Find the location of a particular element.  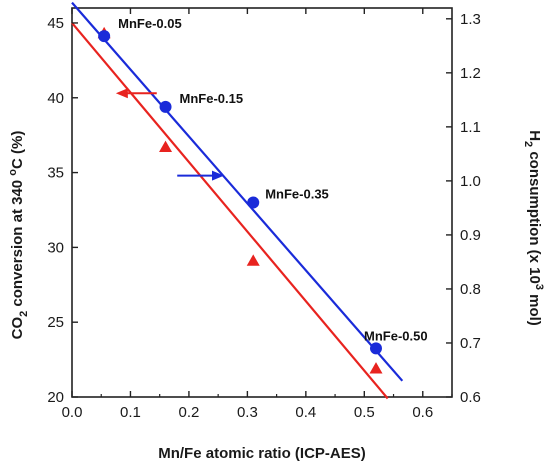

y-axis-left-label: CO2 conversion at 340 oC (%) is located at coordinates (18, 235).